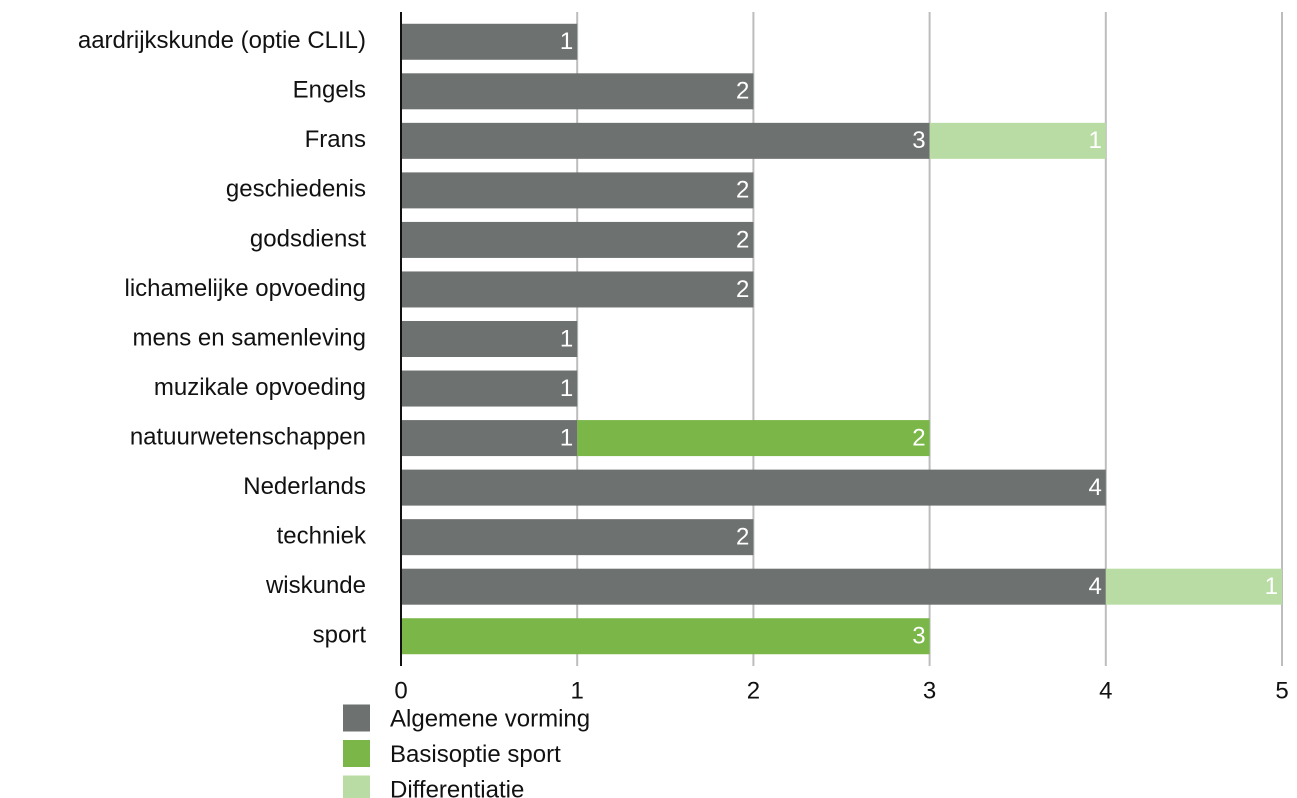 This screenshot has width=1297, height=798. What do you see at coordinates (1281, 690) in the screenshot?
I see `x-tick-label: 5` at bounding box center [1281, 690].